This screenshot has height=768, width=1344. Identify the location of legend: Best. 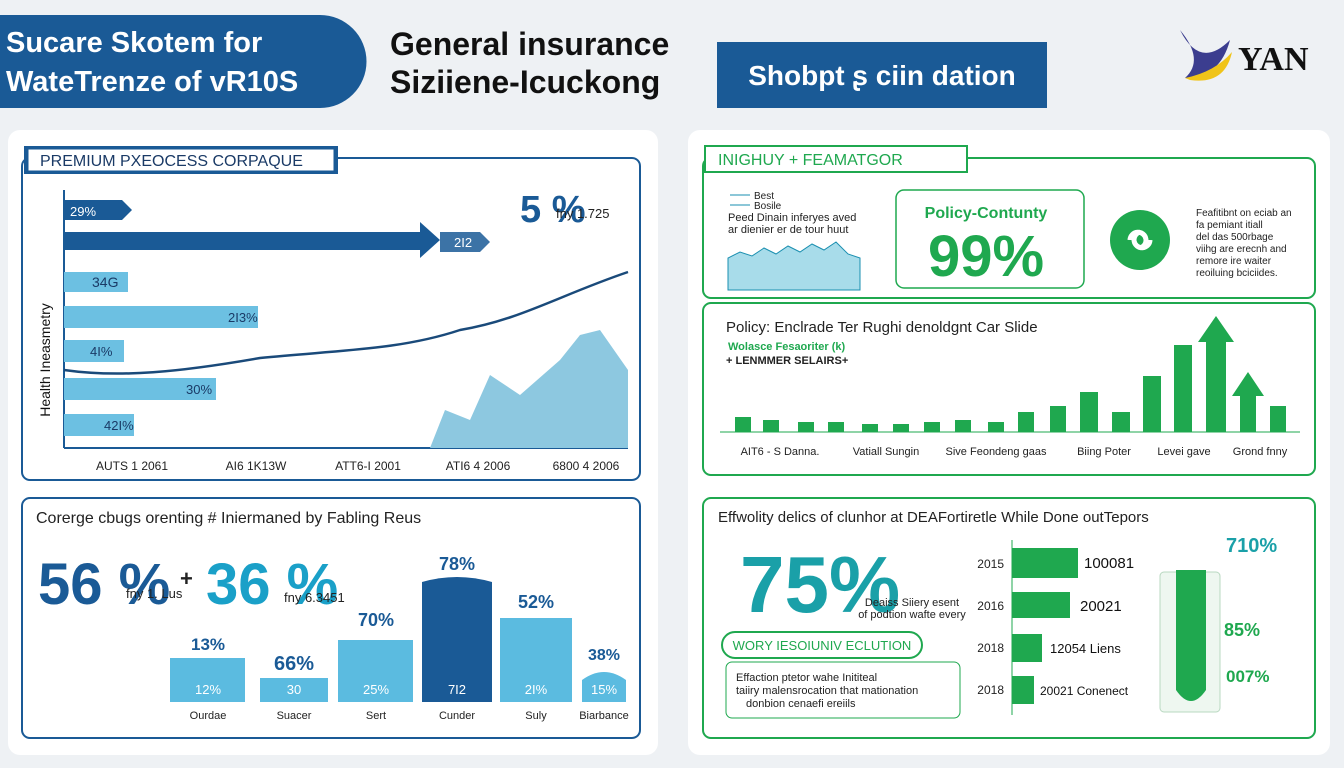
(764, 196).